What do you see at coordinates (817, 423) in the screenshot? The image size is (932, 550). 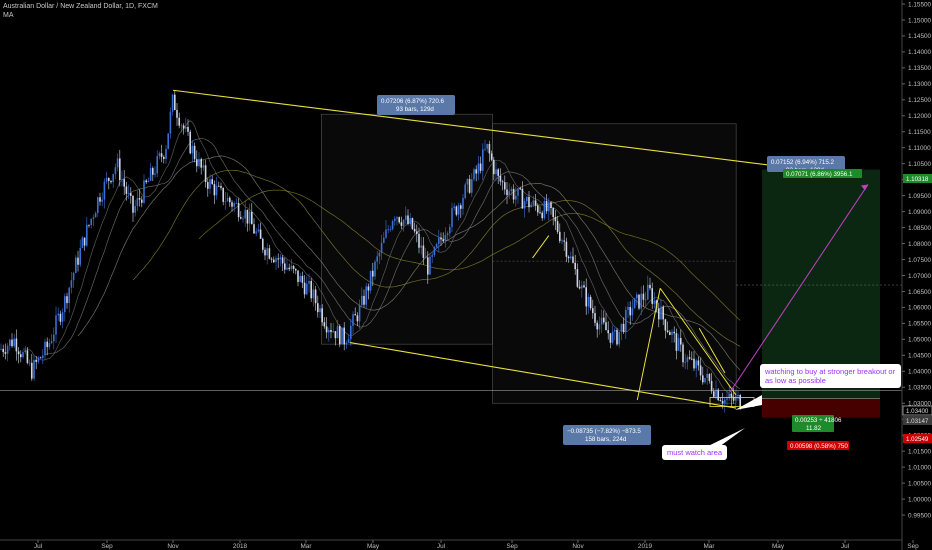 I see `ratio-label: 0.00253 ÷ 41806 11.82` at bounding box center [817, 423].